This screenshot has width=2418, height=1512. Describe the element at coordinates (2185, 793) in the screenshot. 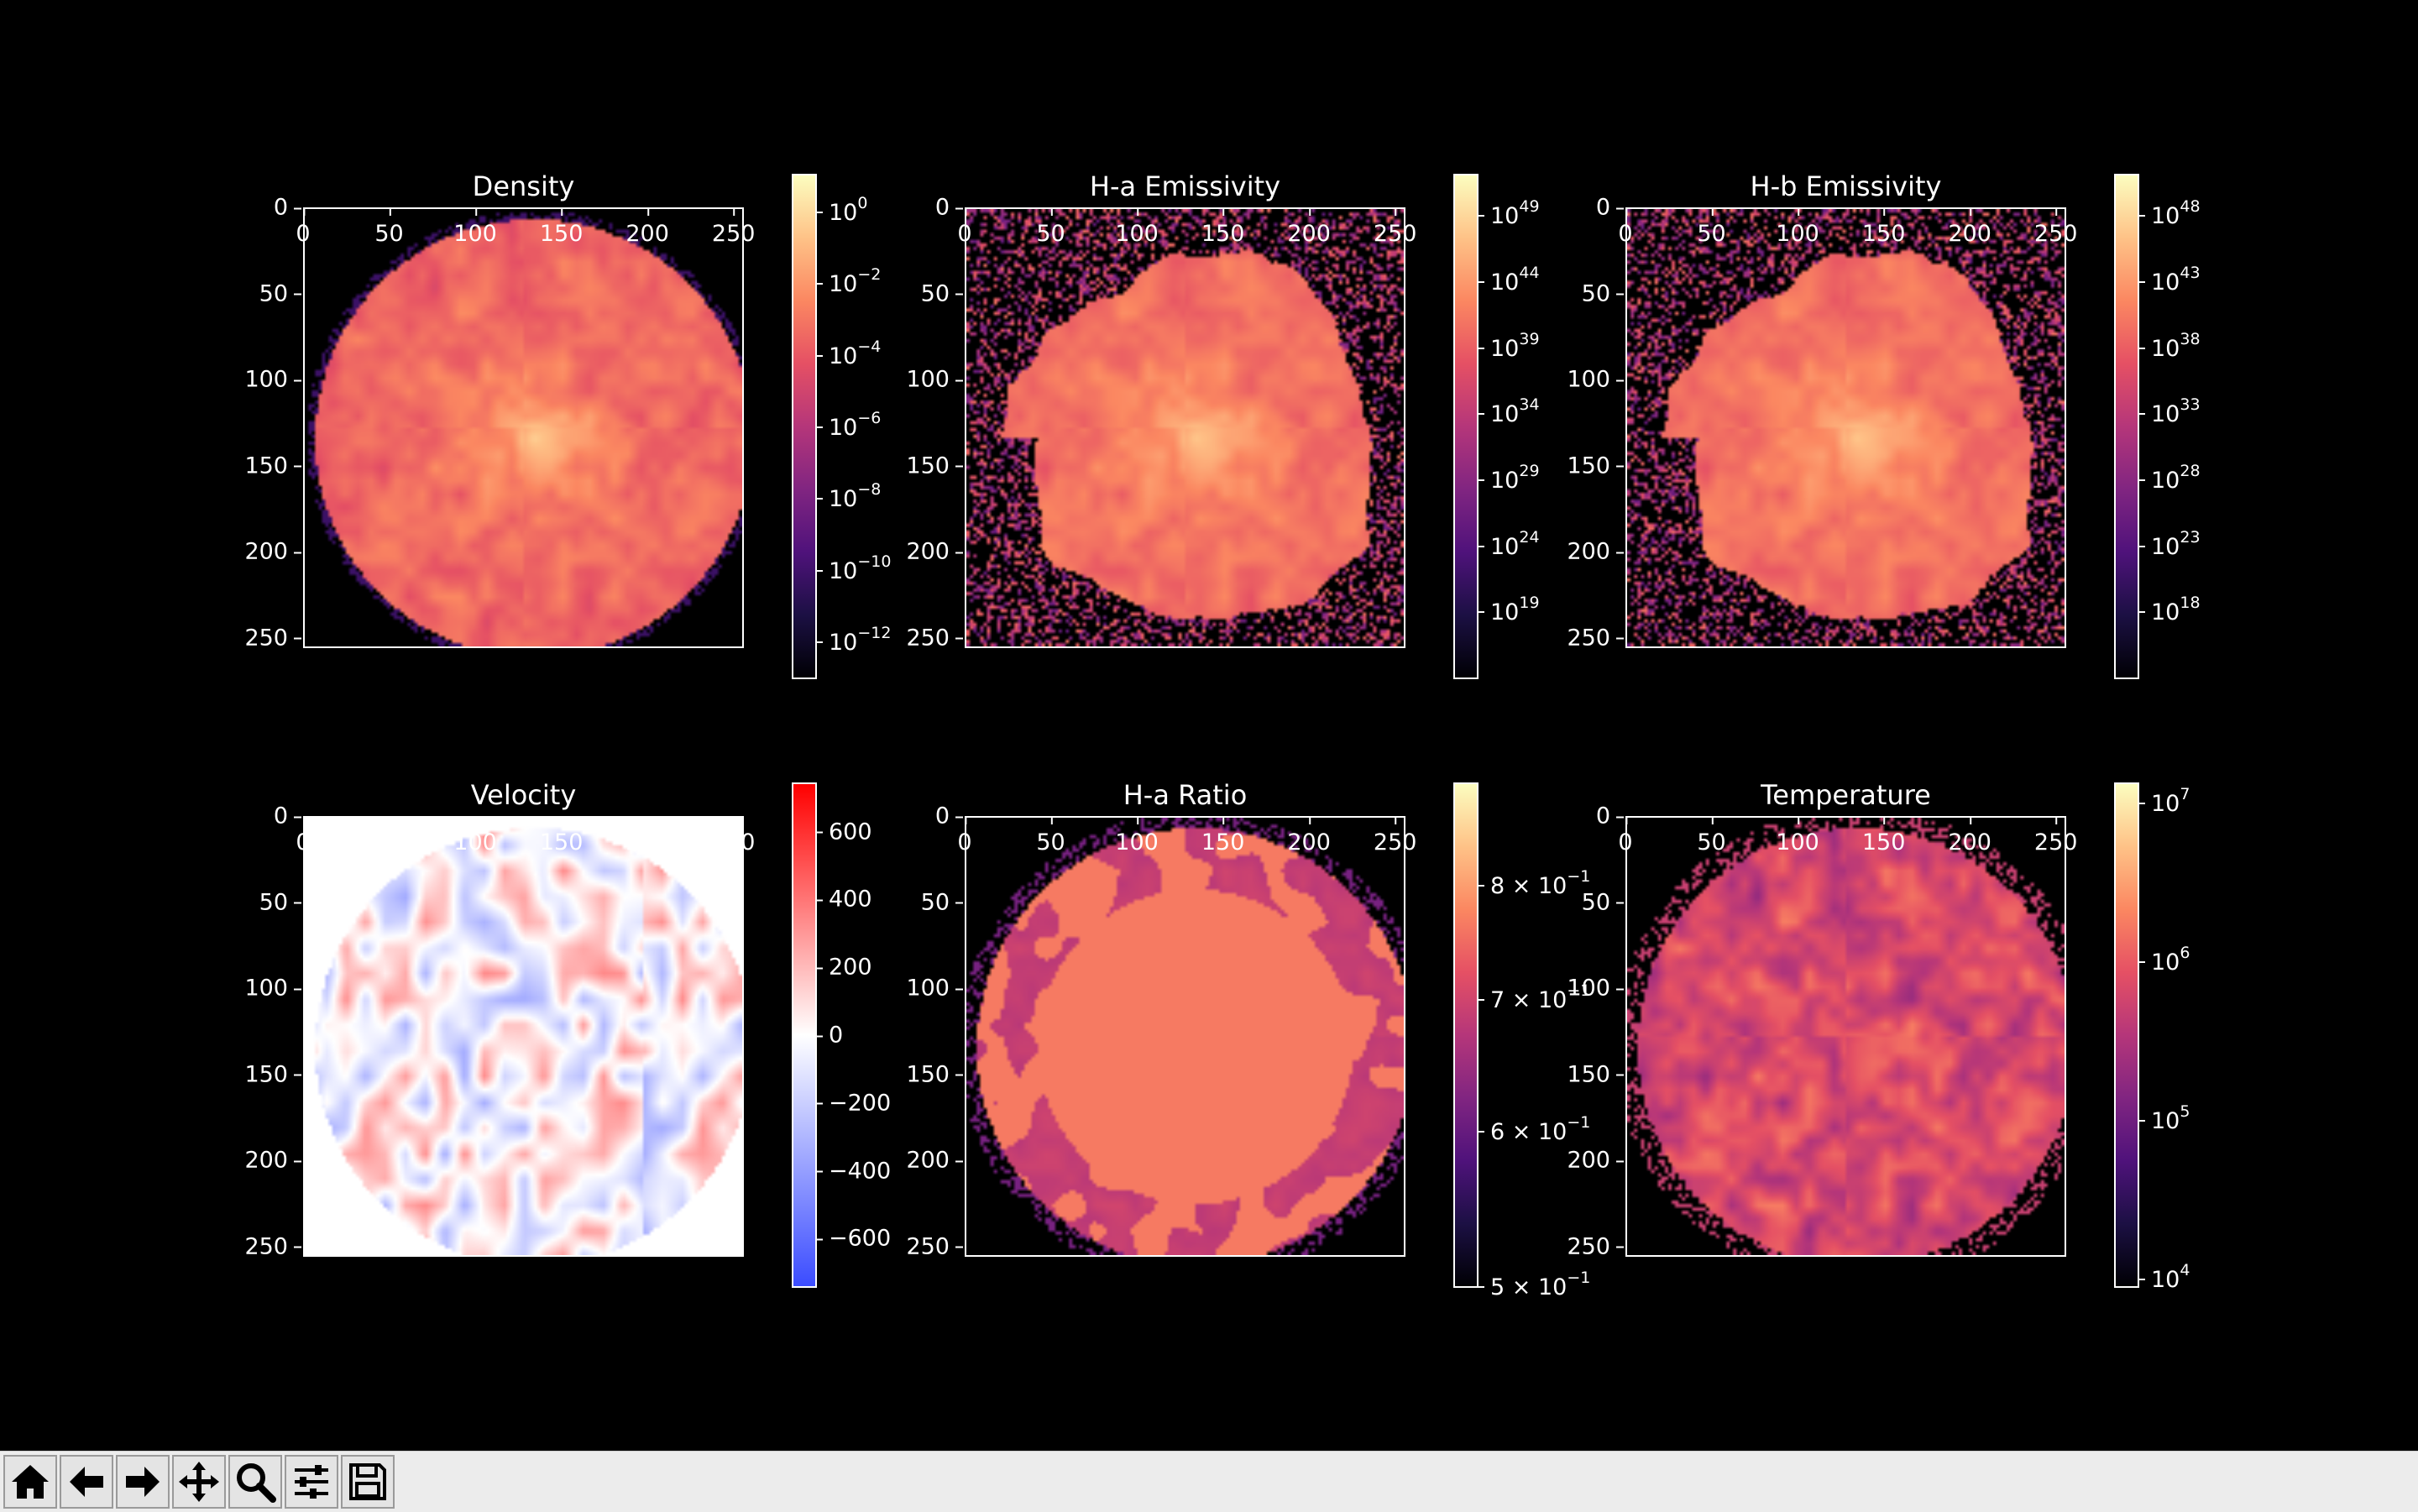

I see `colorbar-tick-exponent: 7` at that location.